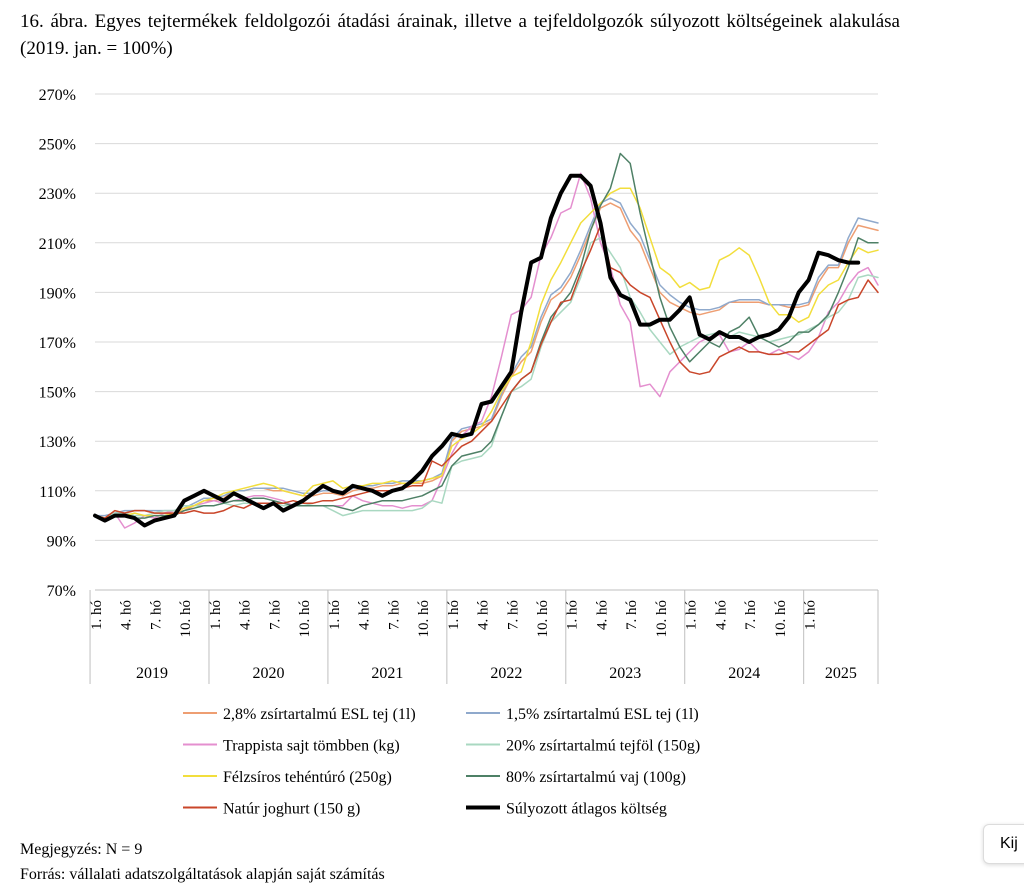 This screenshot has height=884, width=1024. I want to click on y-tick-label: 90%, so click(61, 541).